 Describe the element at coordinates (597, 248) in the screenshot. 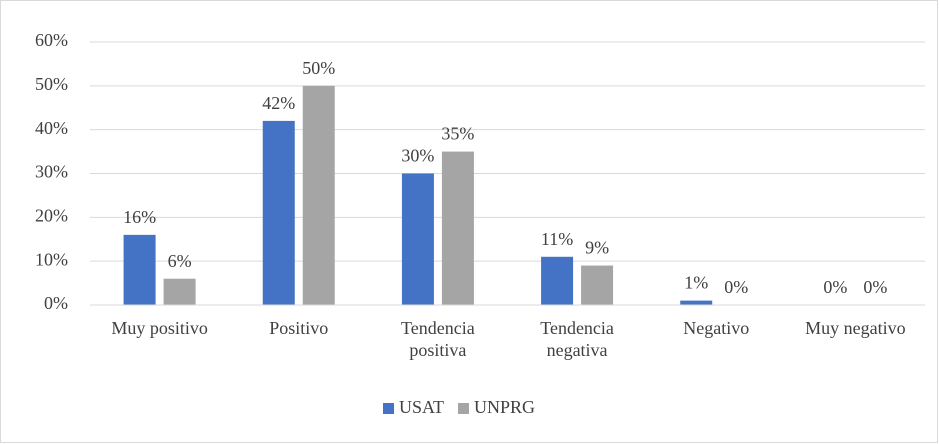

I see `data-label: 9%` at that location.